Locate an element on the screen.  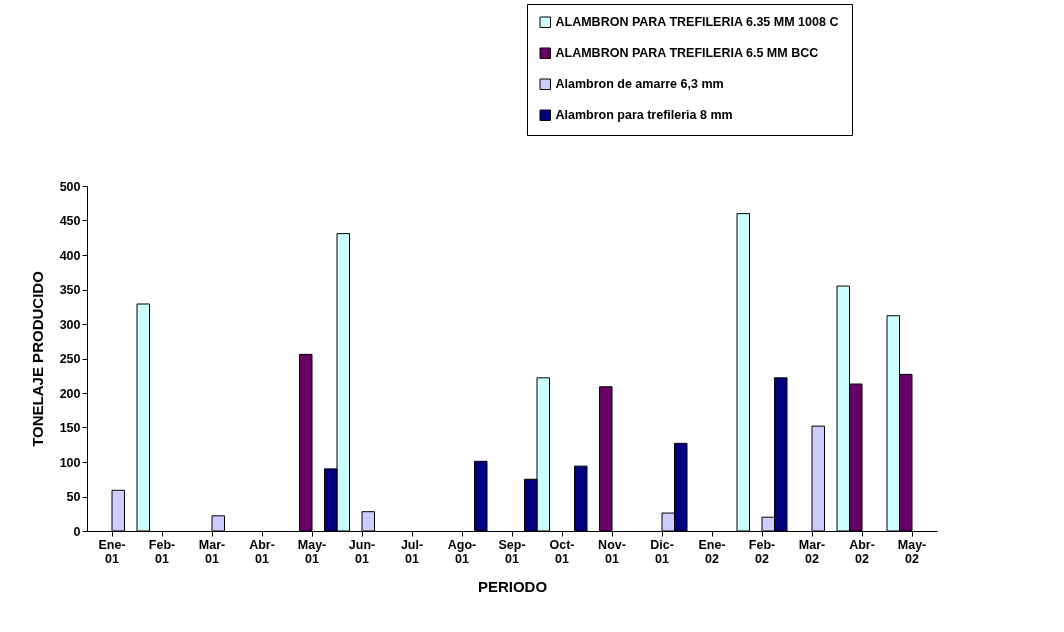
x-tick-label: Abr-01 is located at coordinates (262, 551).